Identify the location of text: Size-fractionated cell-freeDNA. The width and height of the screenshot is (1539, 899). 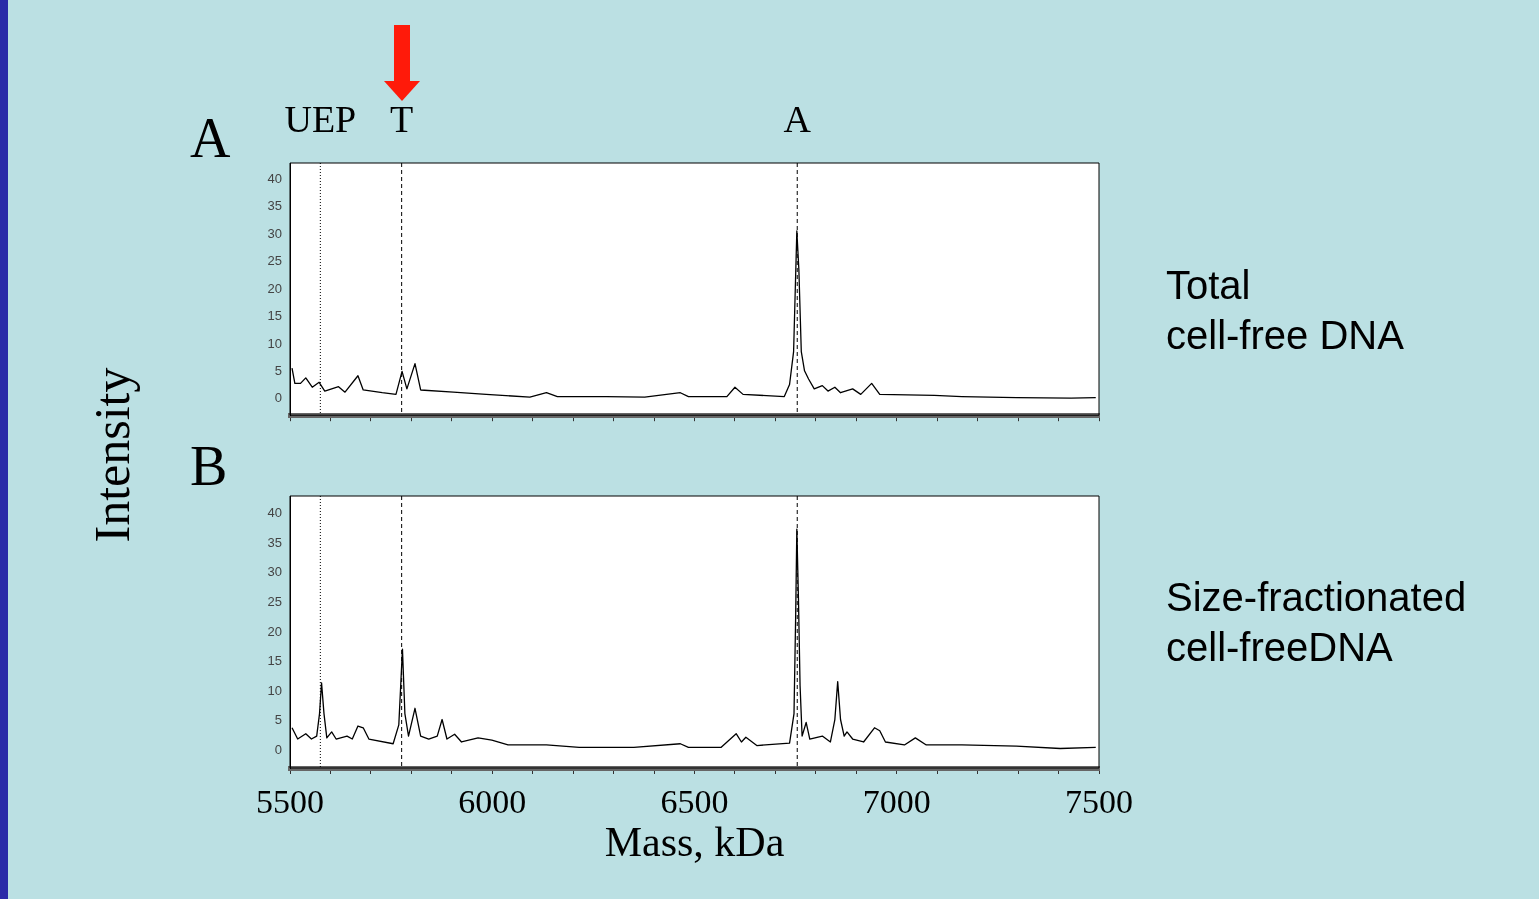
(1316, 622).